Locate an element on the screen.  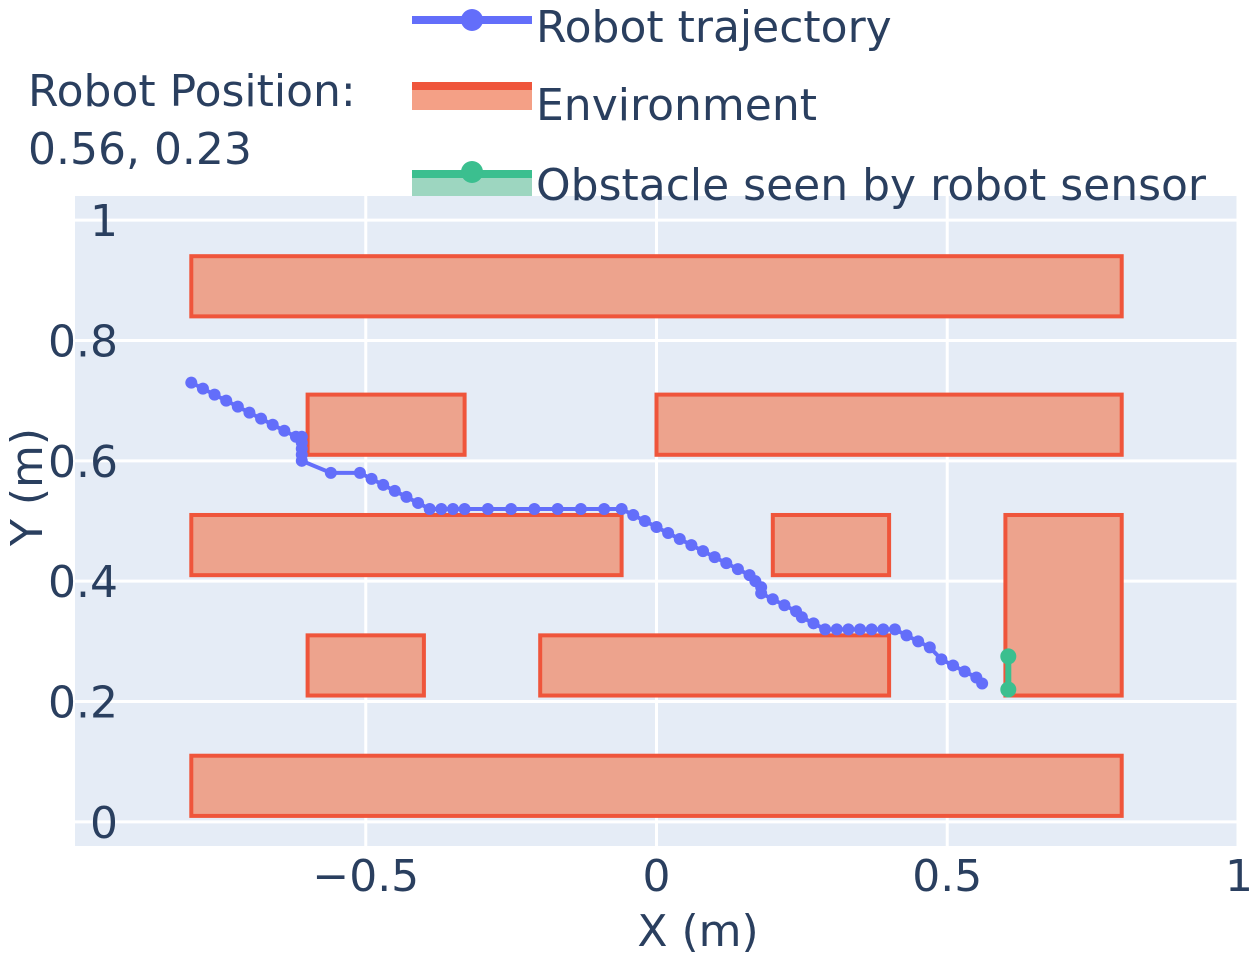
y-tick-label: 0.6 is located at coordinates (83, 462).